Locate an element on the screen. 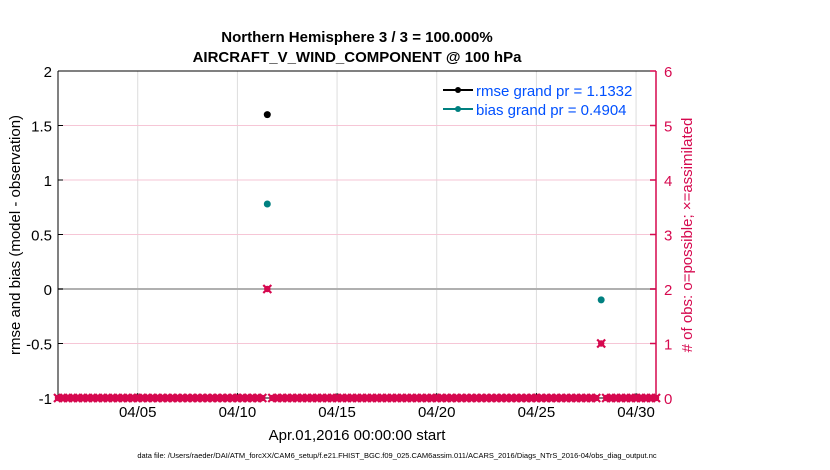 This screenshot has width=830, height=470. y-tick-label: 0 is located at coordinates (48, 290).